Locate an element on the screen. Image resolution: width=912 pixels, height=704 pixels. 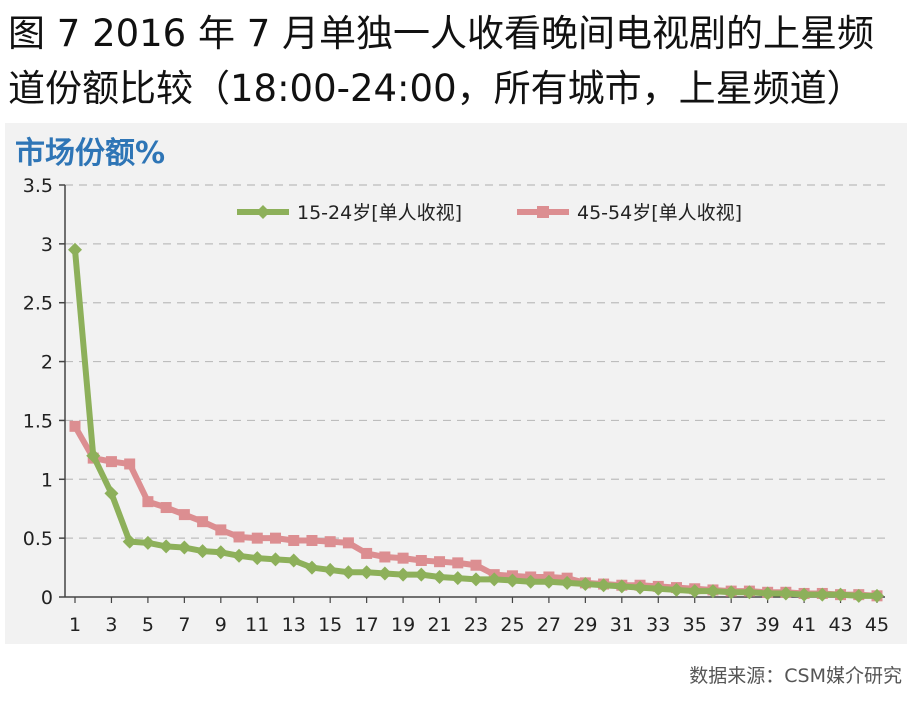
x-tick-label: 13 is located at coordinates (294, 625).